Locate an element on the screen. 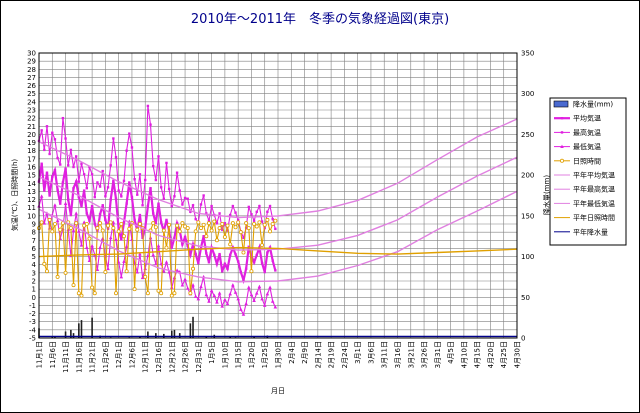  x-tick-label: 11月26日 is located at coordinates (106, 357).